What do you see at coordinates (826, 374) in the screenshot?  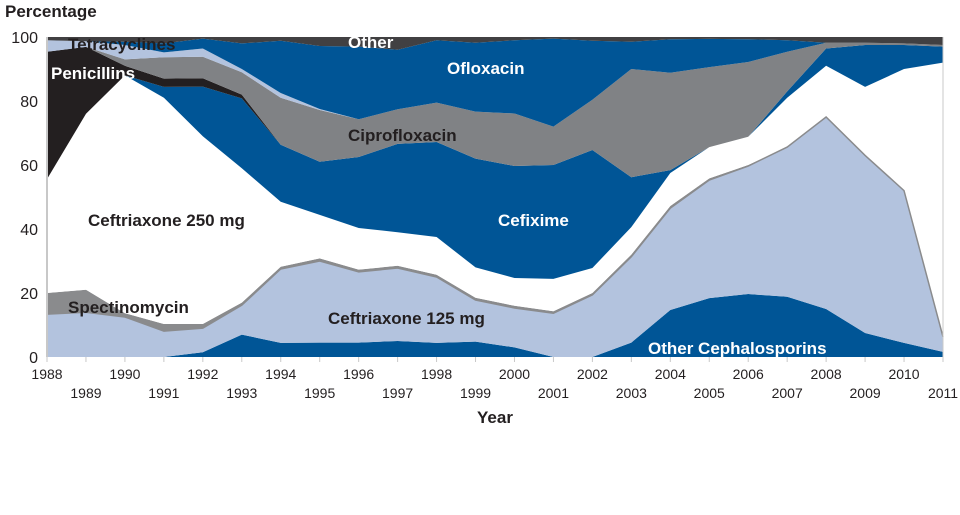 I see `x-tick-label: 2008` at bounding box center [826, 374].